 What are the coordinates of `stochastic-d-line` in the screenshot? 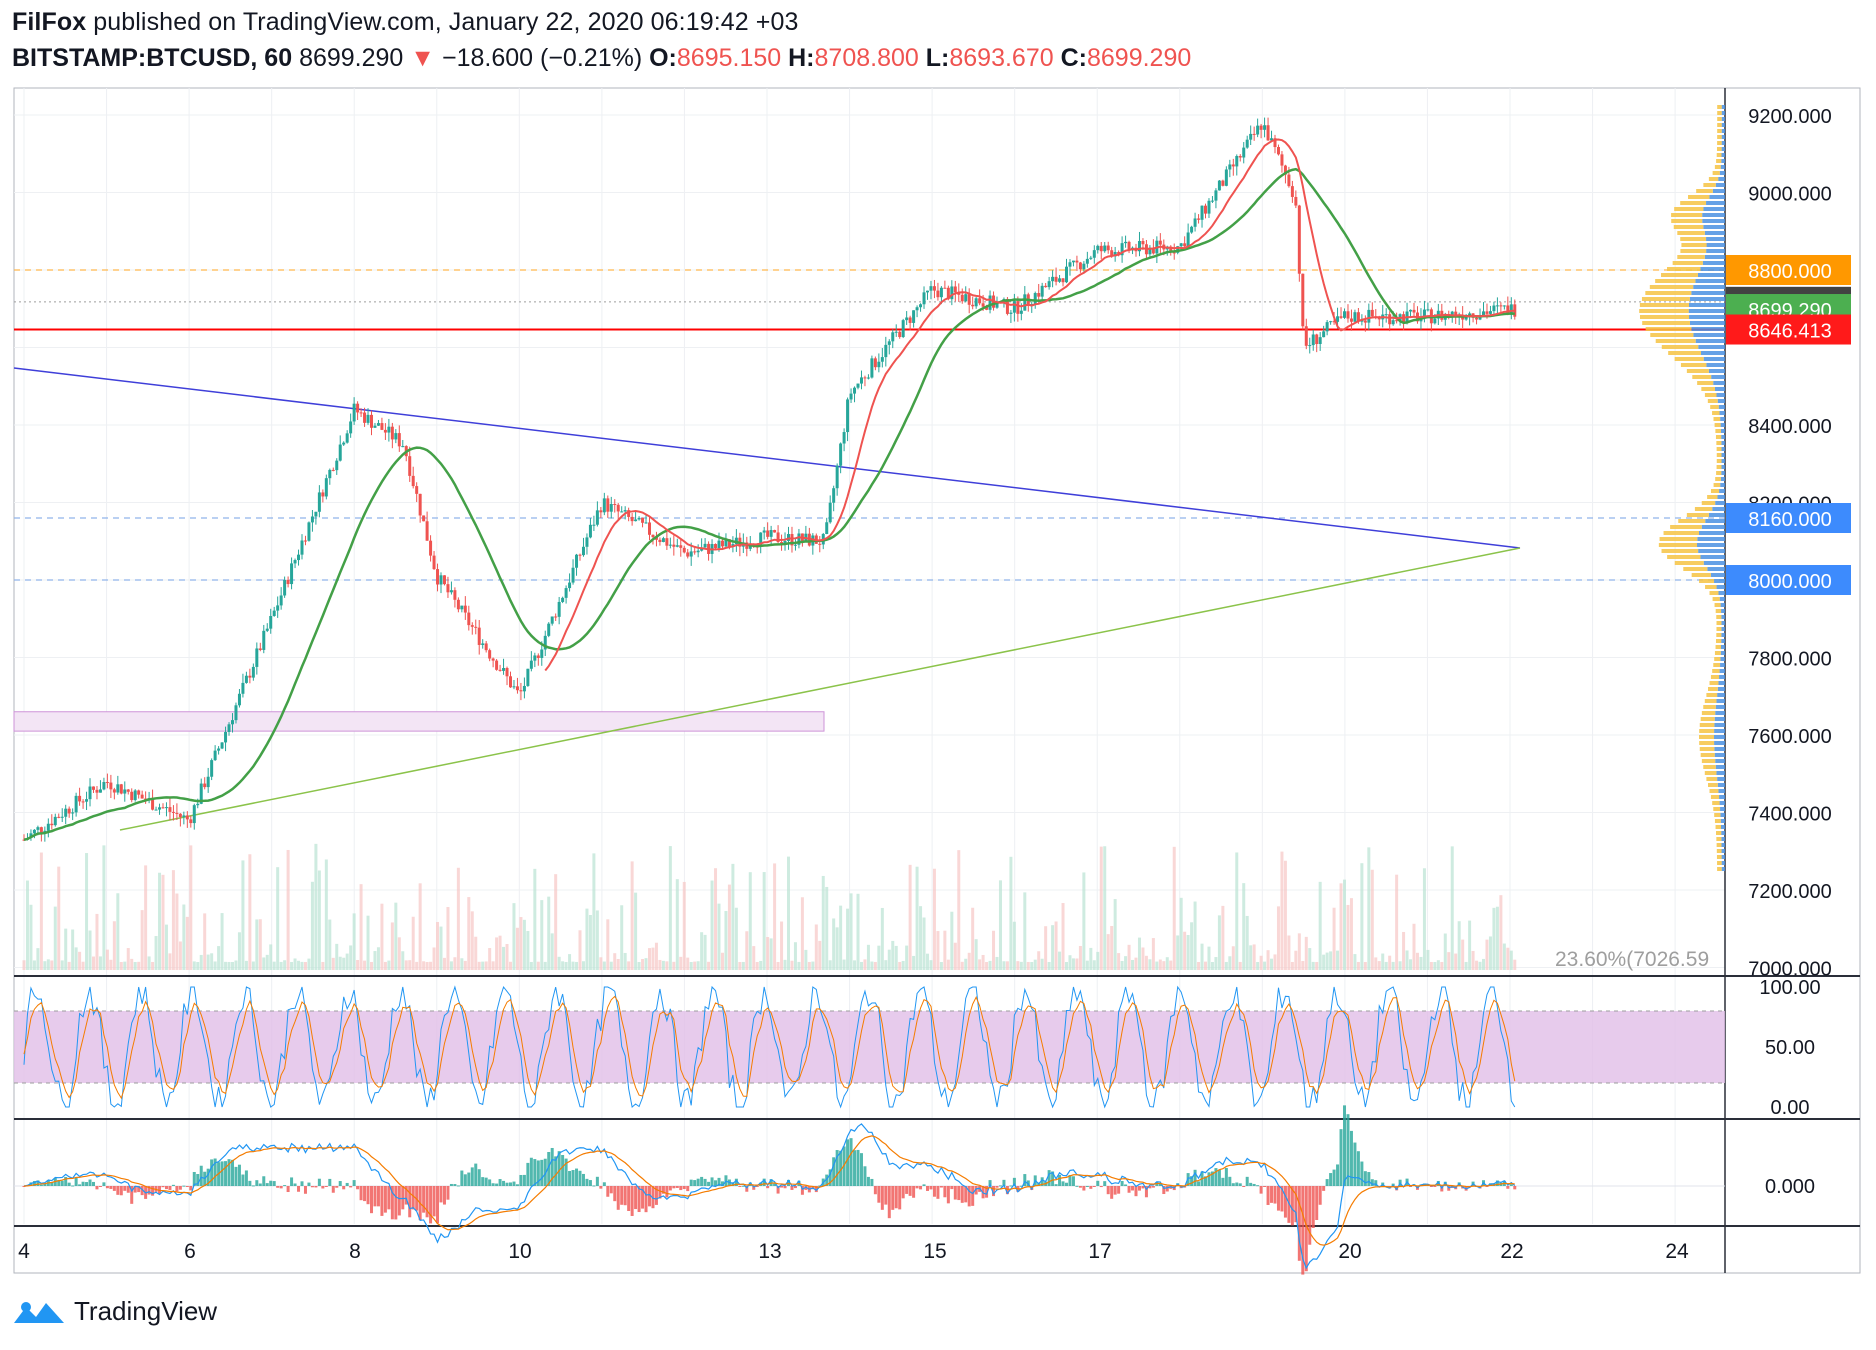 It's located at (769, 1047).